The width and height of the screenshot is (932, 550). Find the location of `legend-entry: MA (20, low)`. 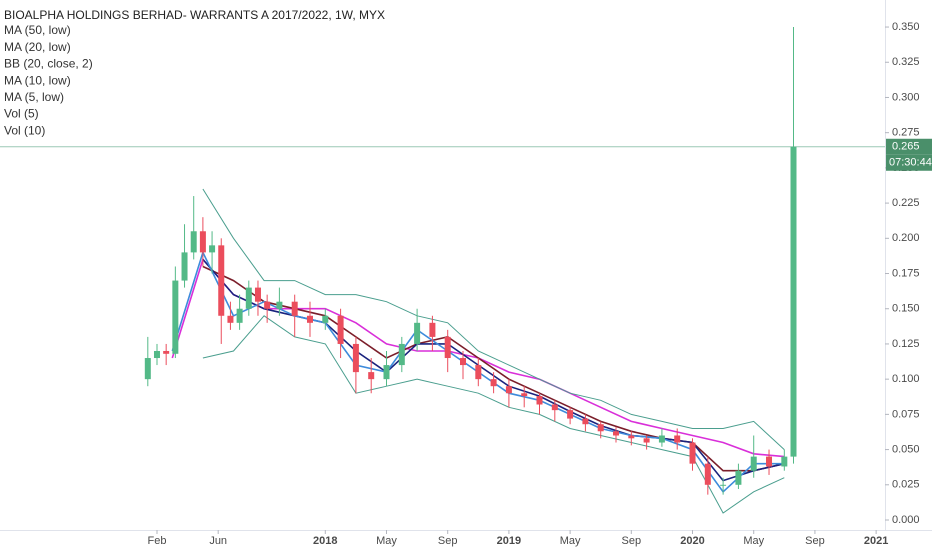

legend-entry: MA (20, low) is located at coordinates (37, 47).